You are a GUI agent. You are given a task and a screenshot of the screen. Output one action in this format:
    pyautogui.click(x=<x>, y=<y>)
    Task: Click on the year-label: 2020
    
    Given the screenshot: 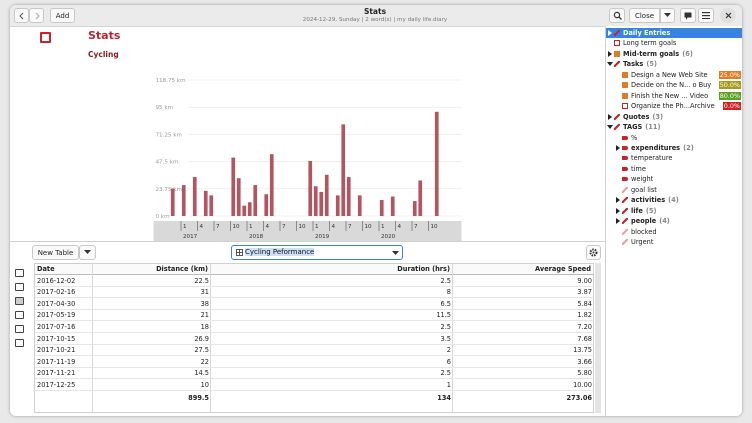 What is the action you would take?
    pyautogui.click(x=388, y=237)
    